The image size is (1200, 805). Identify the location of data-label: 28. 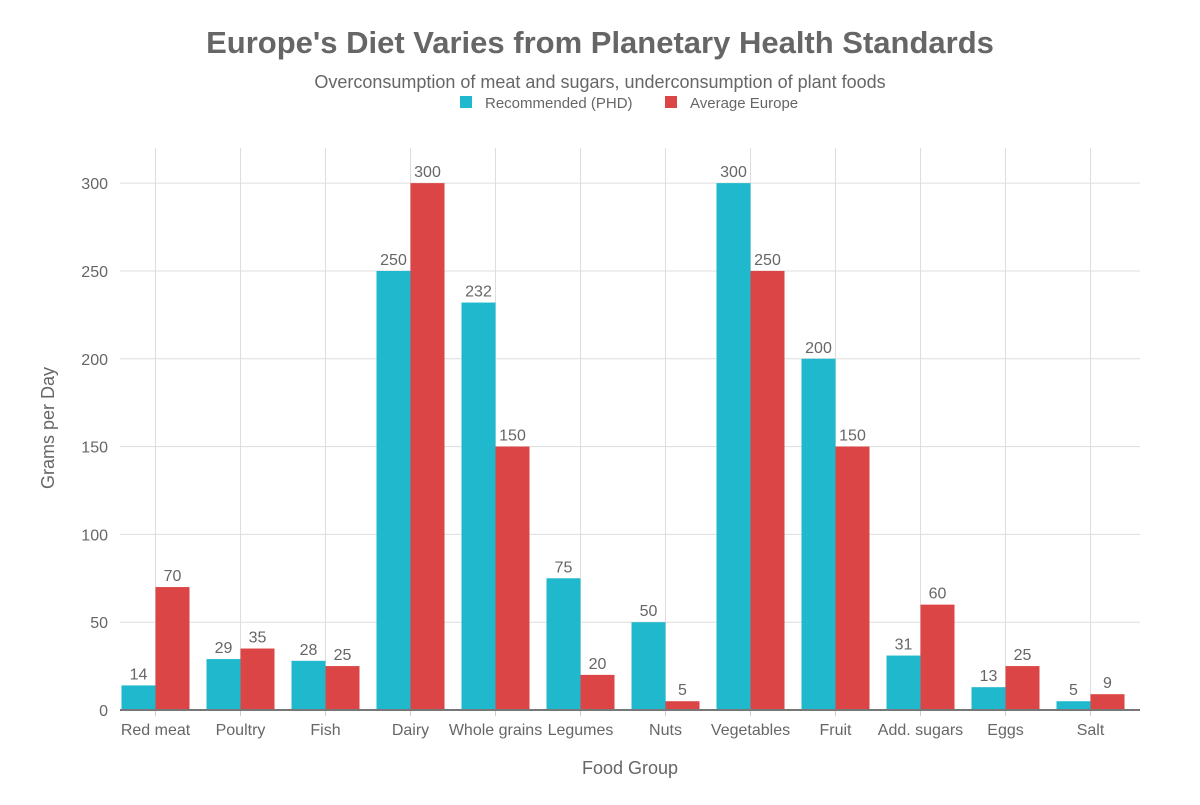
(309, 650).